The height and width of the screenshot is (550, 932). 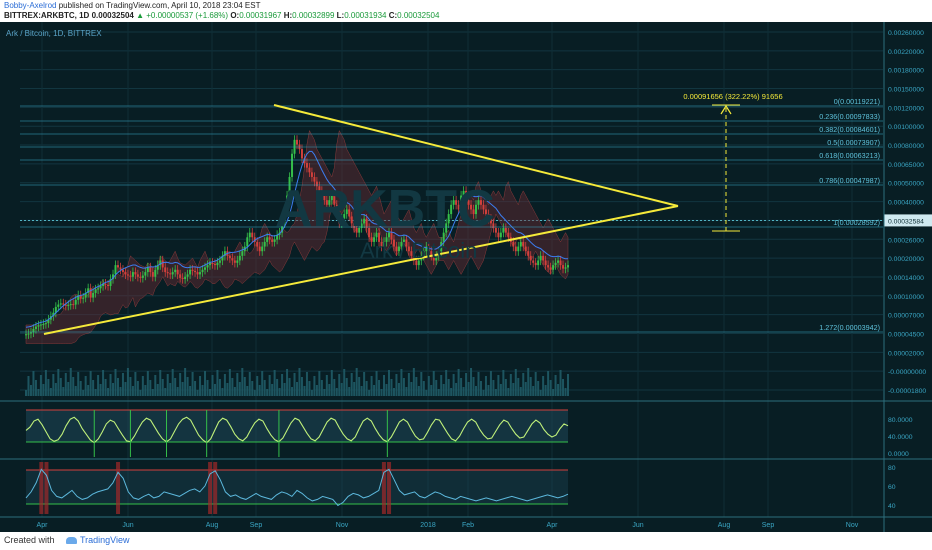 I want to click on price-tick-label: 0.00014000, so click(x=906, y=278).